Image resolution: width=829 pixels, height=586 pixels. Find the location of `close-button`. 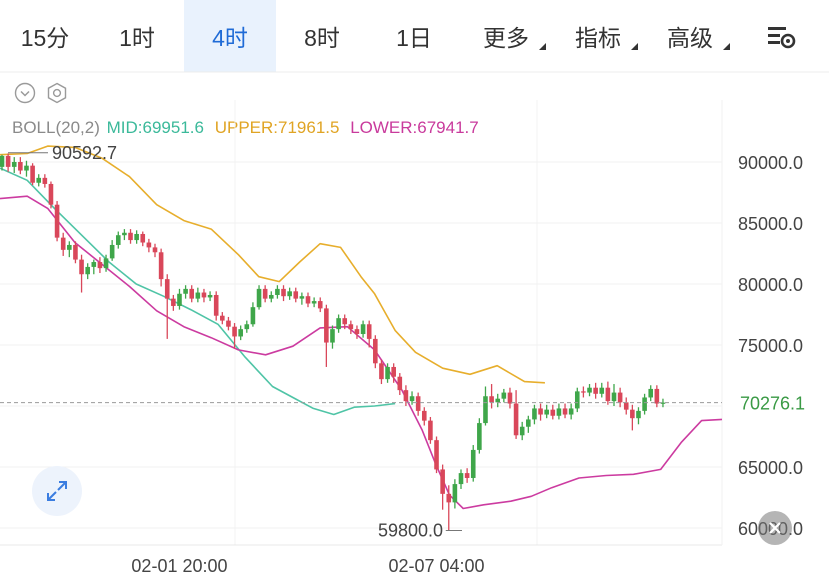

close-button is located at coordinates (775, 528).